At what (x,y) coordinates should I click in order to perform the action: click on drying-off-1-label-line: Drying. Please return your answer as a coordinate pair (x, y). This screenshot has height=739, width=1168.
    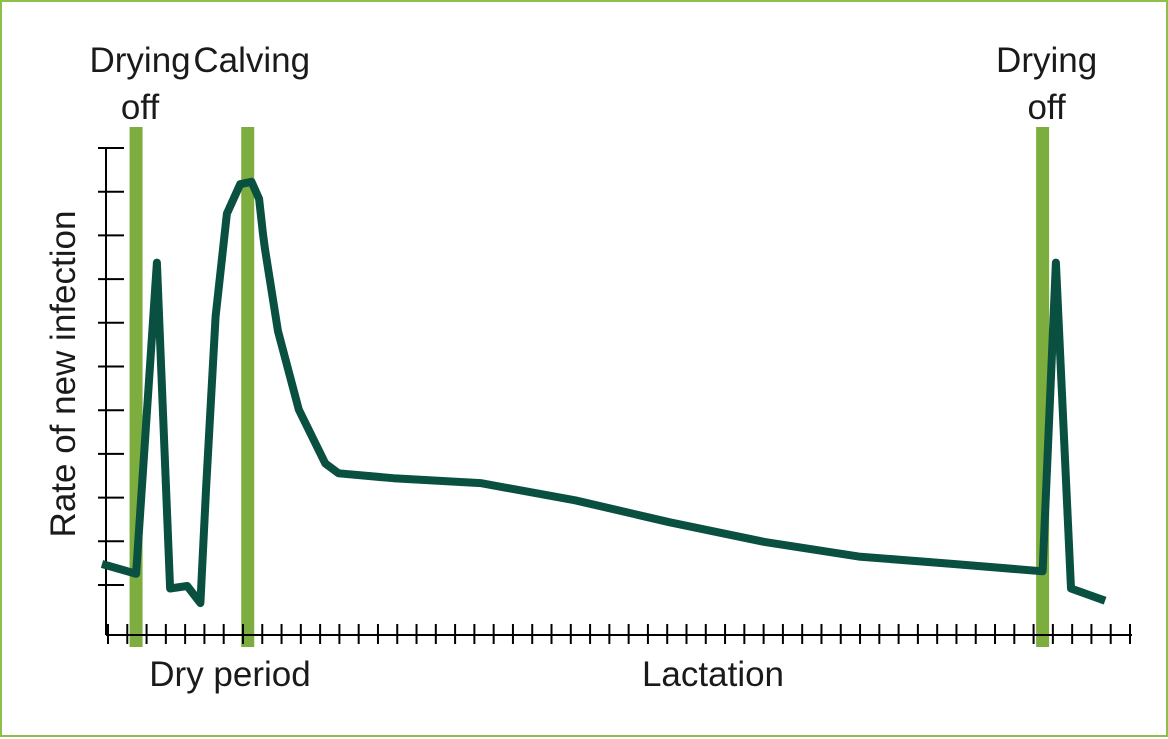
    Looking at the image, I should click on (139, 60).